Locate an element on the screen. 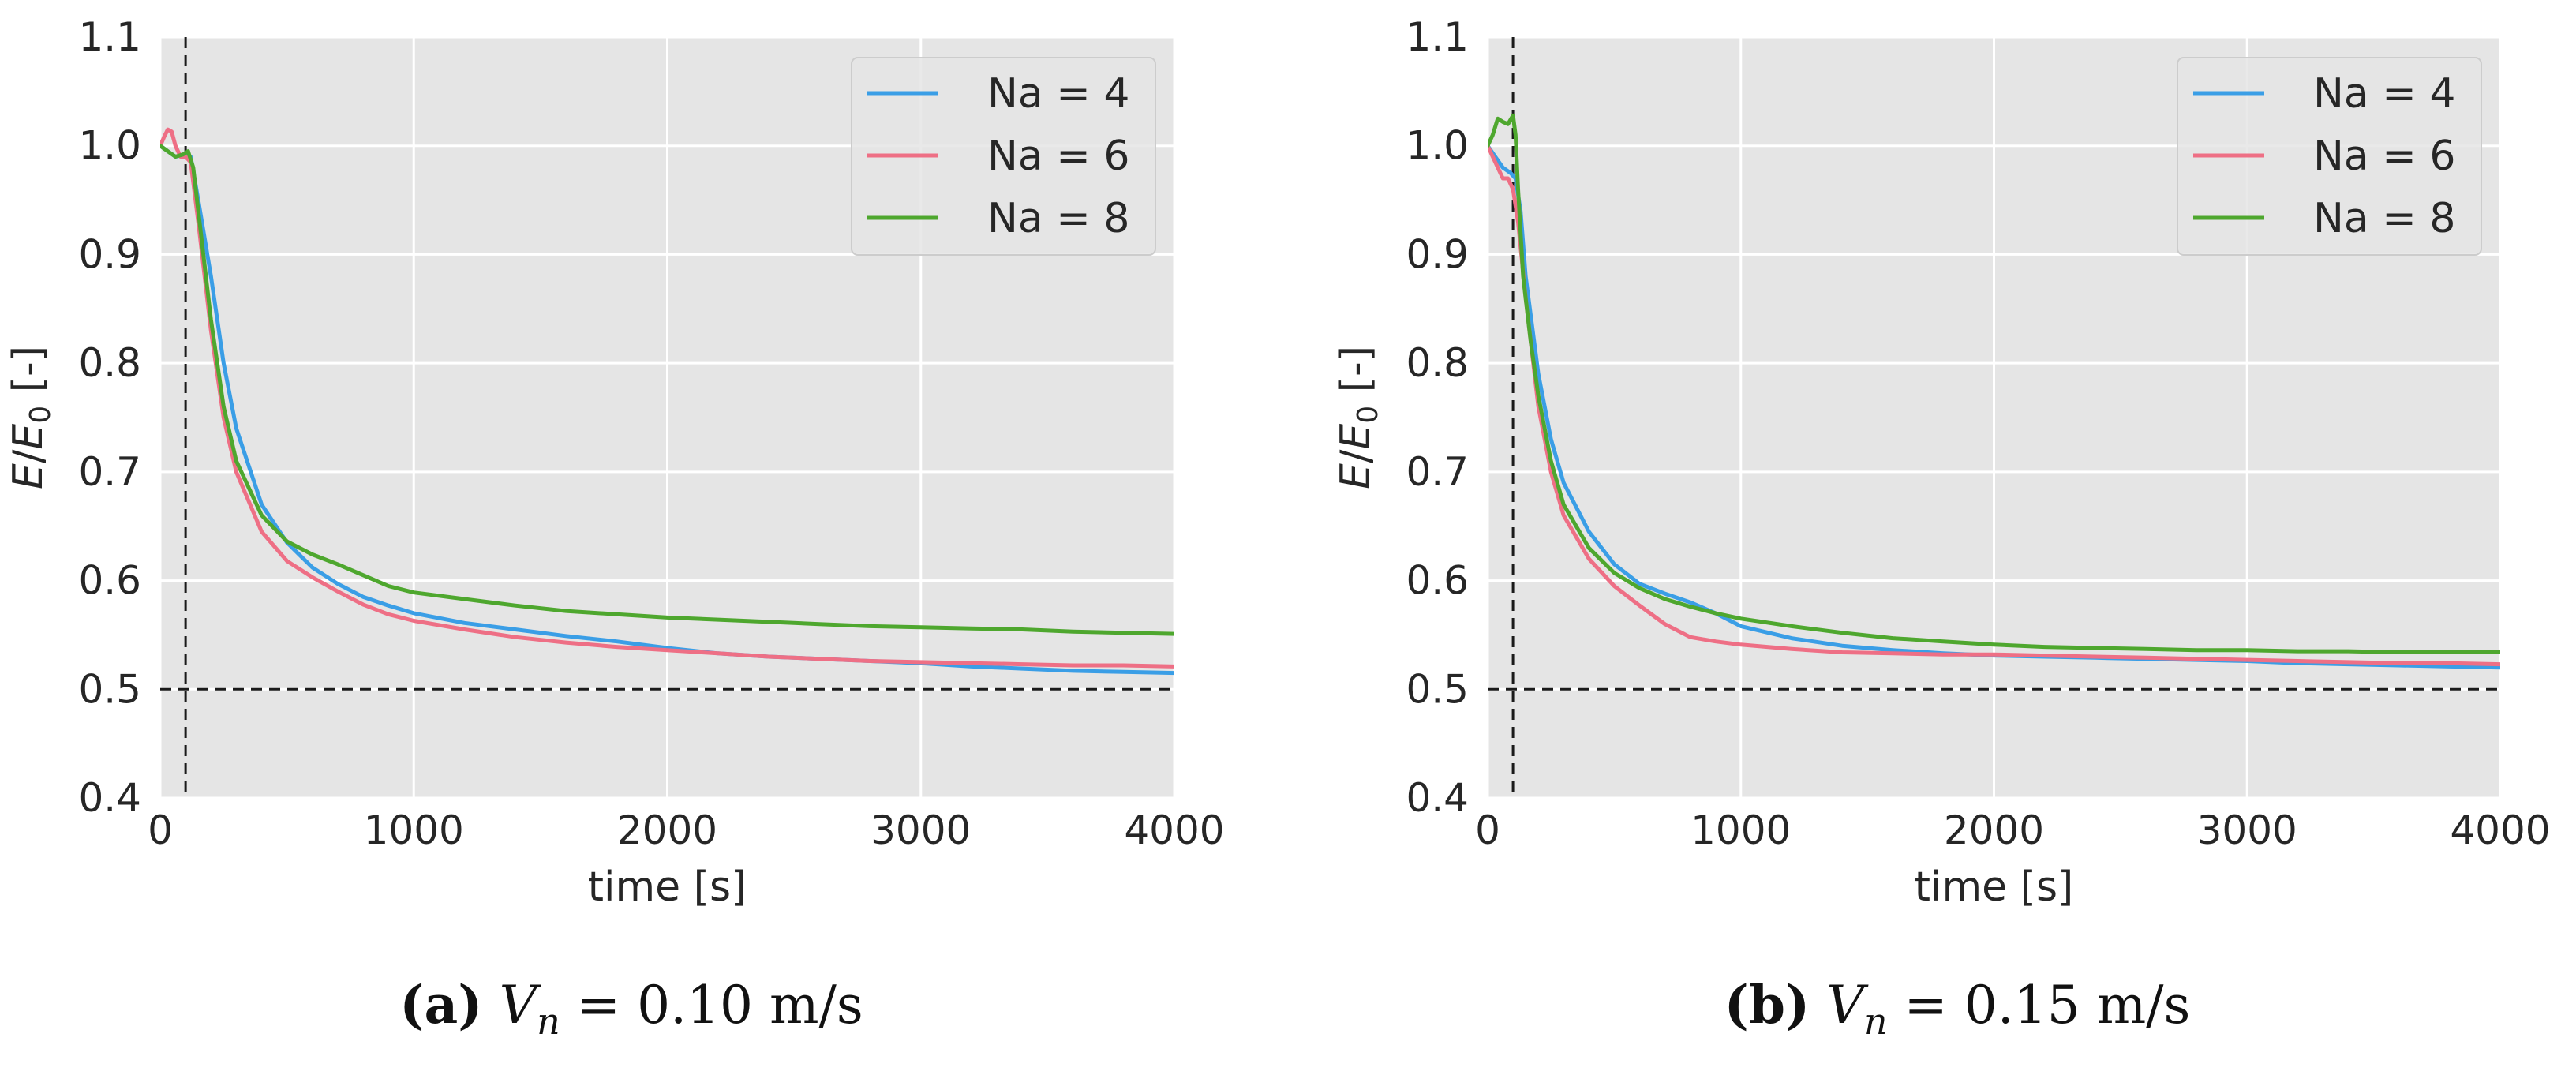 This screenshot has width=2576, height=1075. figure-caption: (b) Vn = 0.15 m/s is located at coordinates (1957, 1008).